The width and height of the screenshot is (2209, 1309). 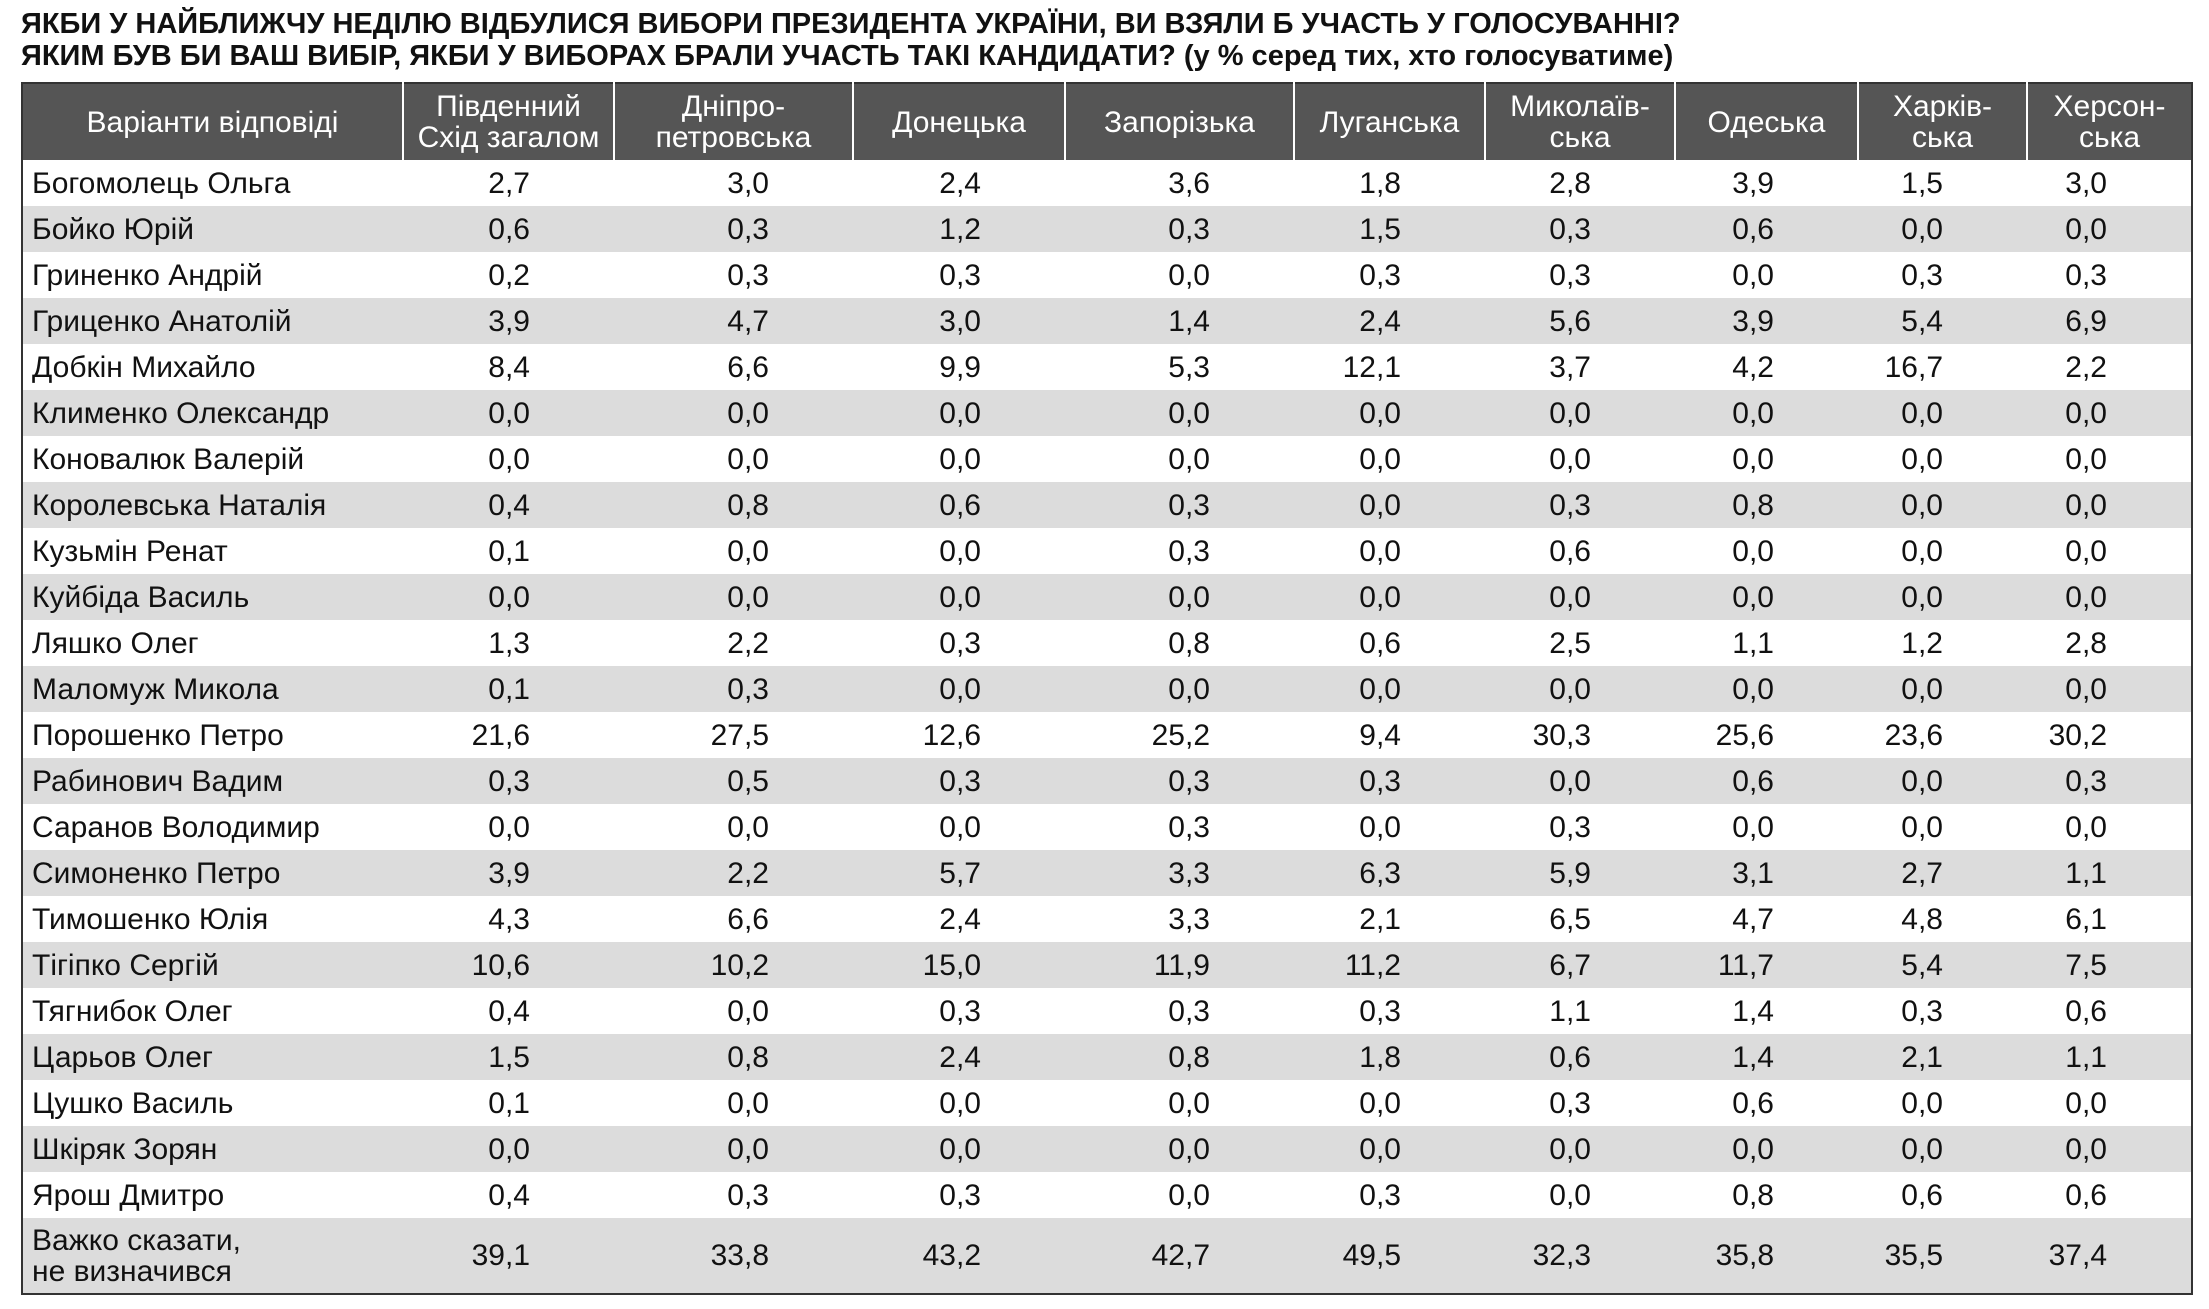 I want to click on answer-cell: Королевська Наталія, so click(x=212, y=505).